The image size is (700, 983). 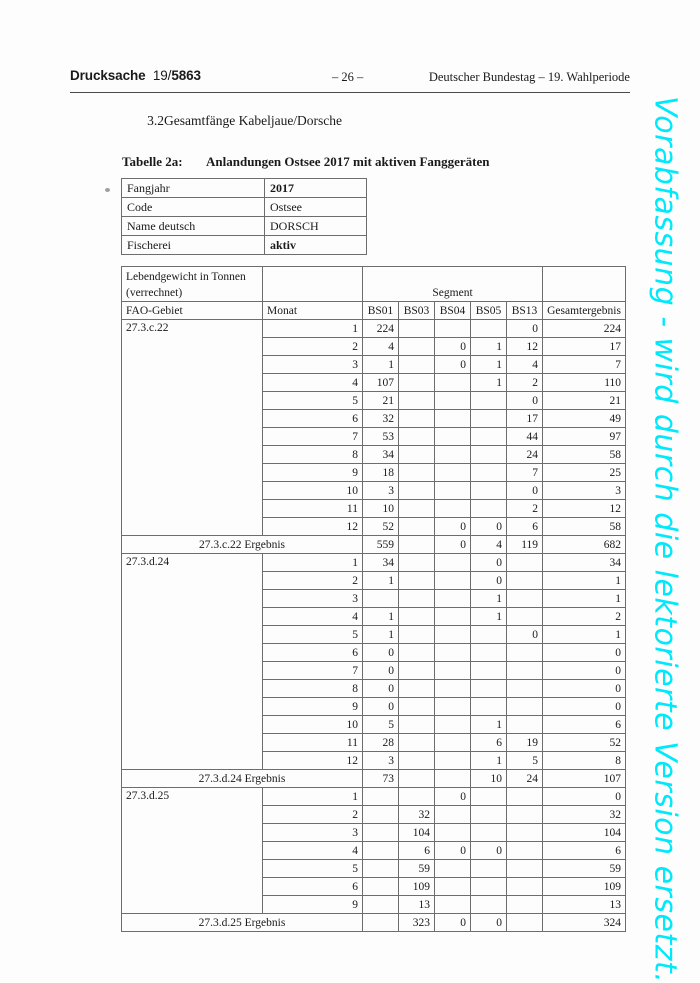 I want to click on row-total-cell: 58, so click(x=584, y=454).